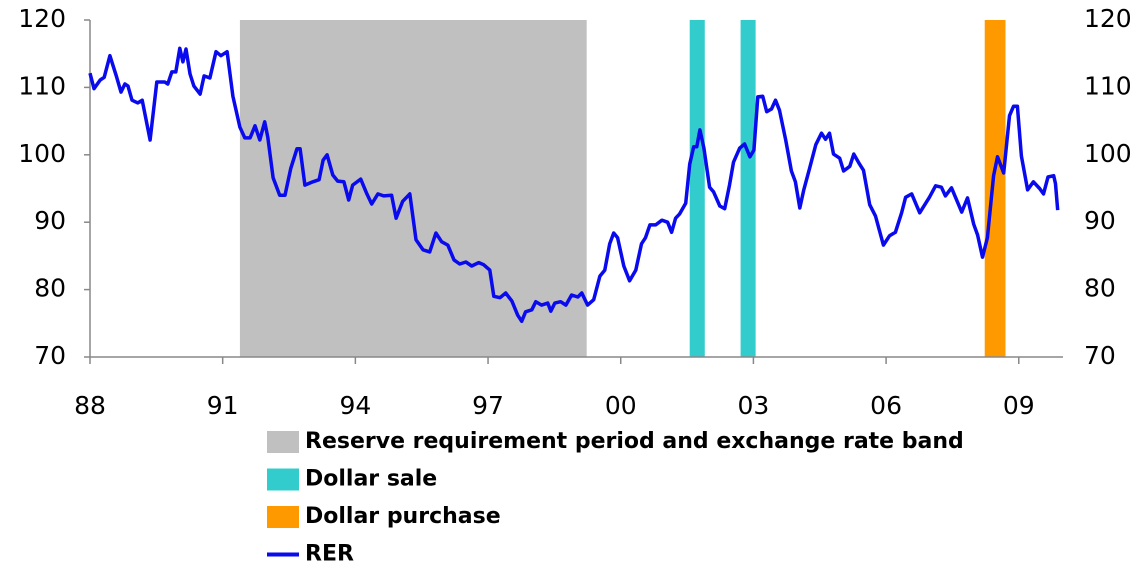 Image resolution: width=1148 pixels, height=570 pixels. I want to click on y-tick-label: 120, so click(42, 18).